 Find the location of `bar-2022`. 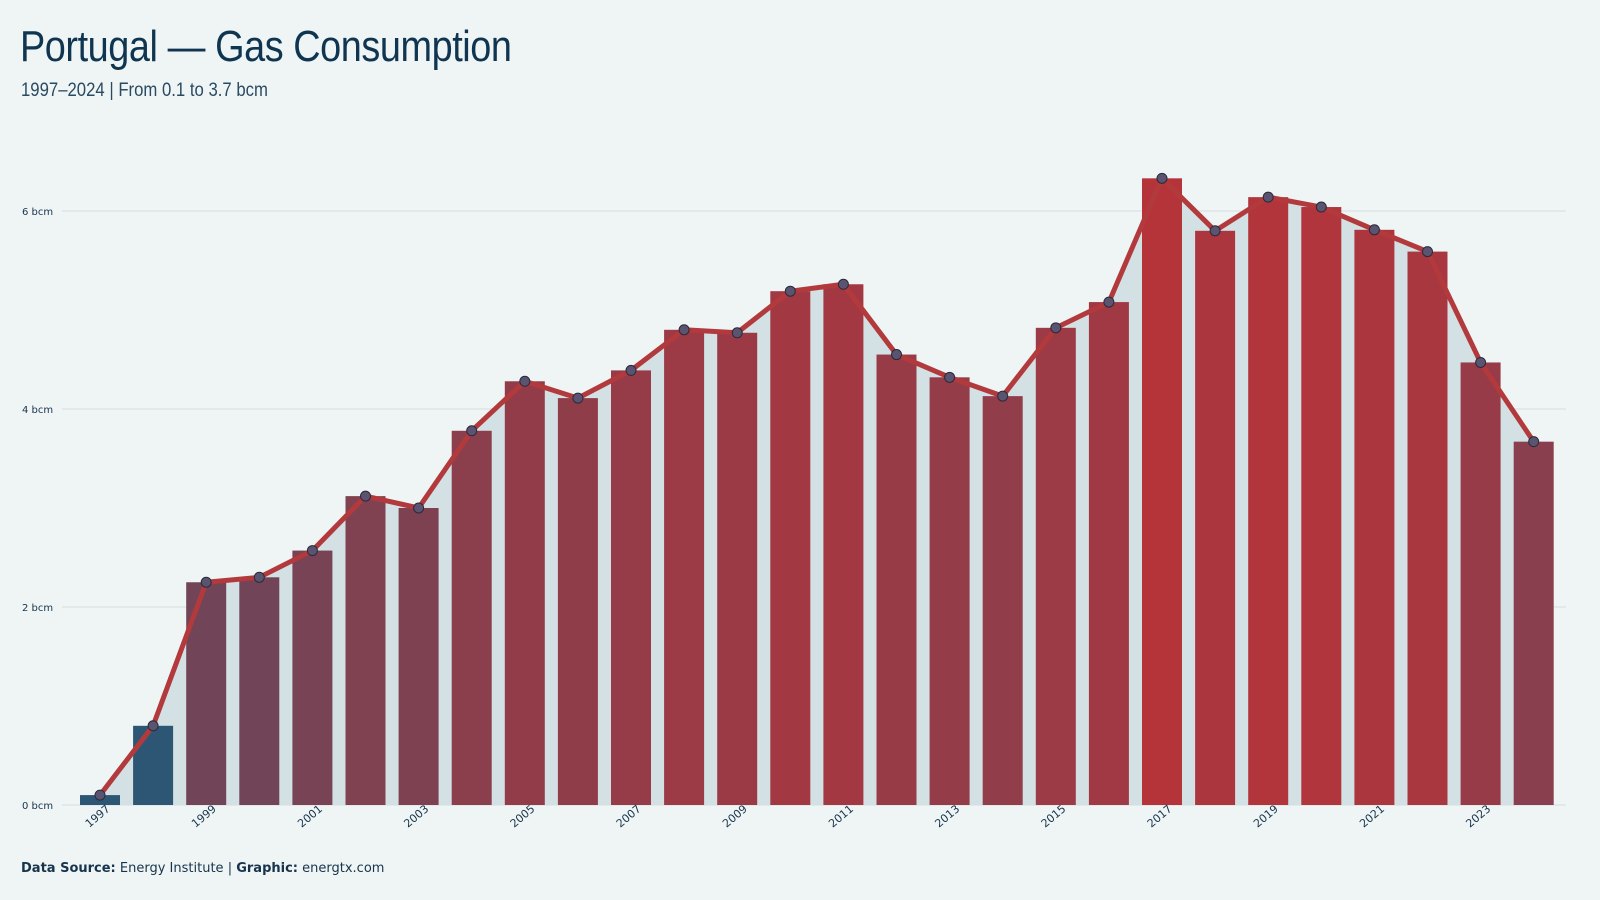

bar-2022 is located at coordinates (1427, 528).